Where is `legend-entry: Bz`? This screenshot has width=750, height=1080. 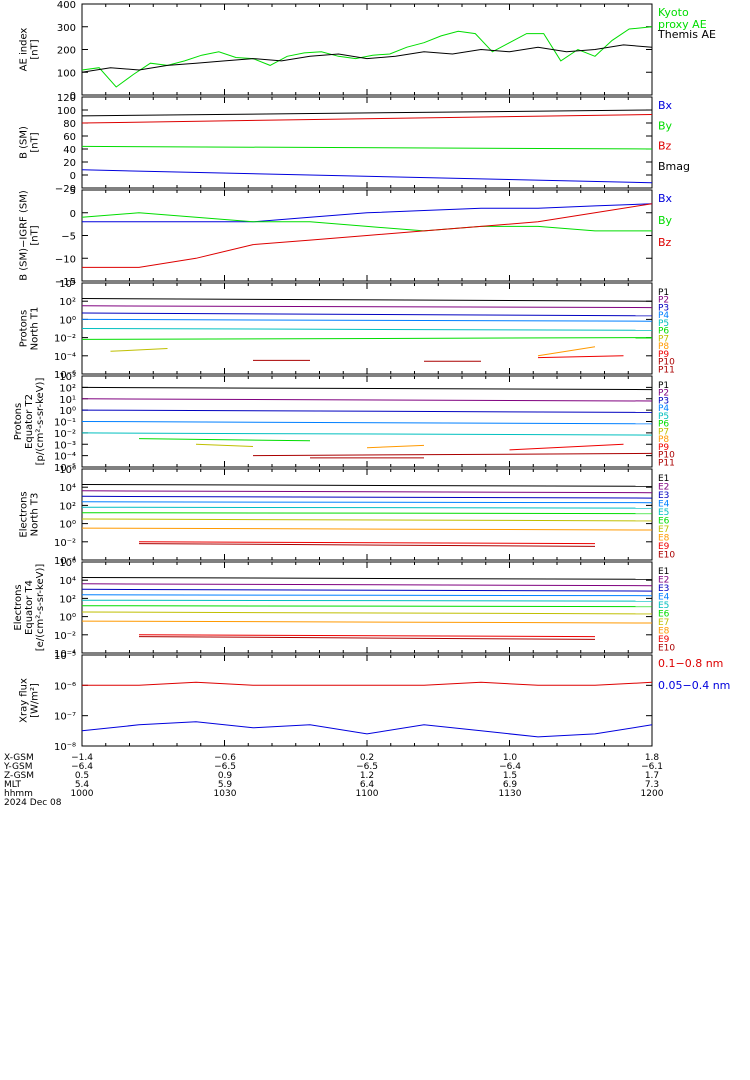
legend-entry: Bz is located at coordinates (665, 146).